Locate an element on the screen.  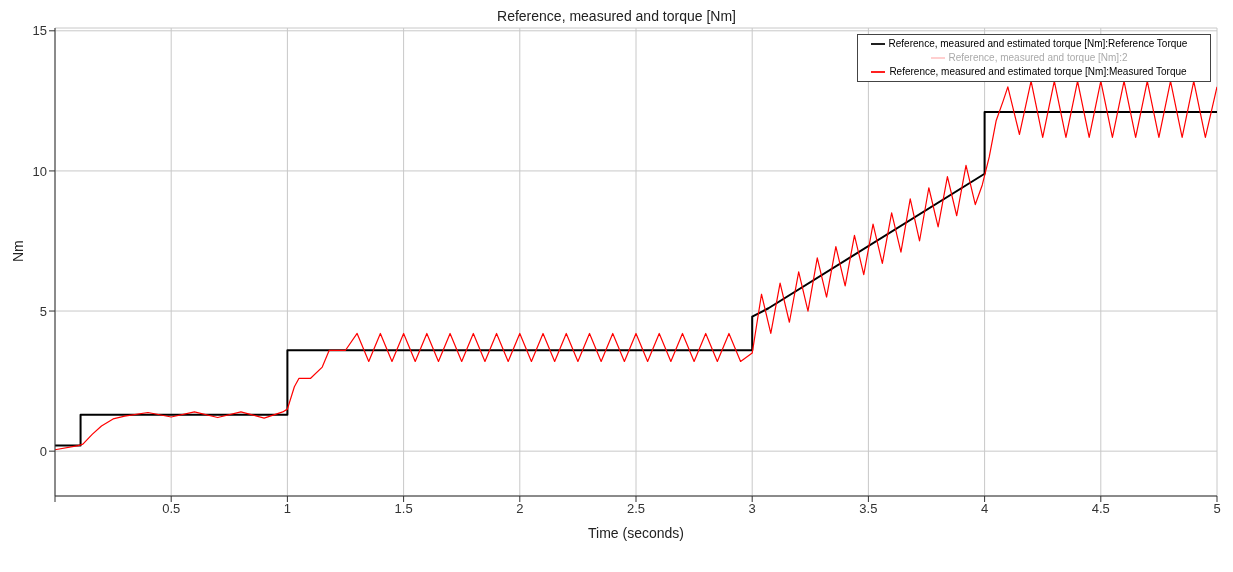
x-tick-label: 2.5 is located at coordinates (636, 509).